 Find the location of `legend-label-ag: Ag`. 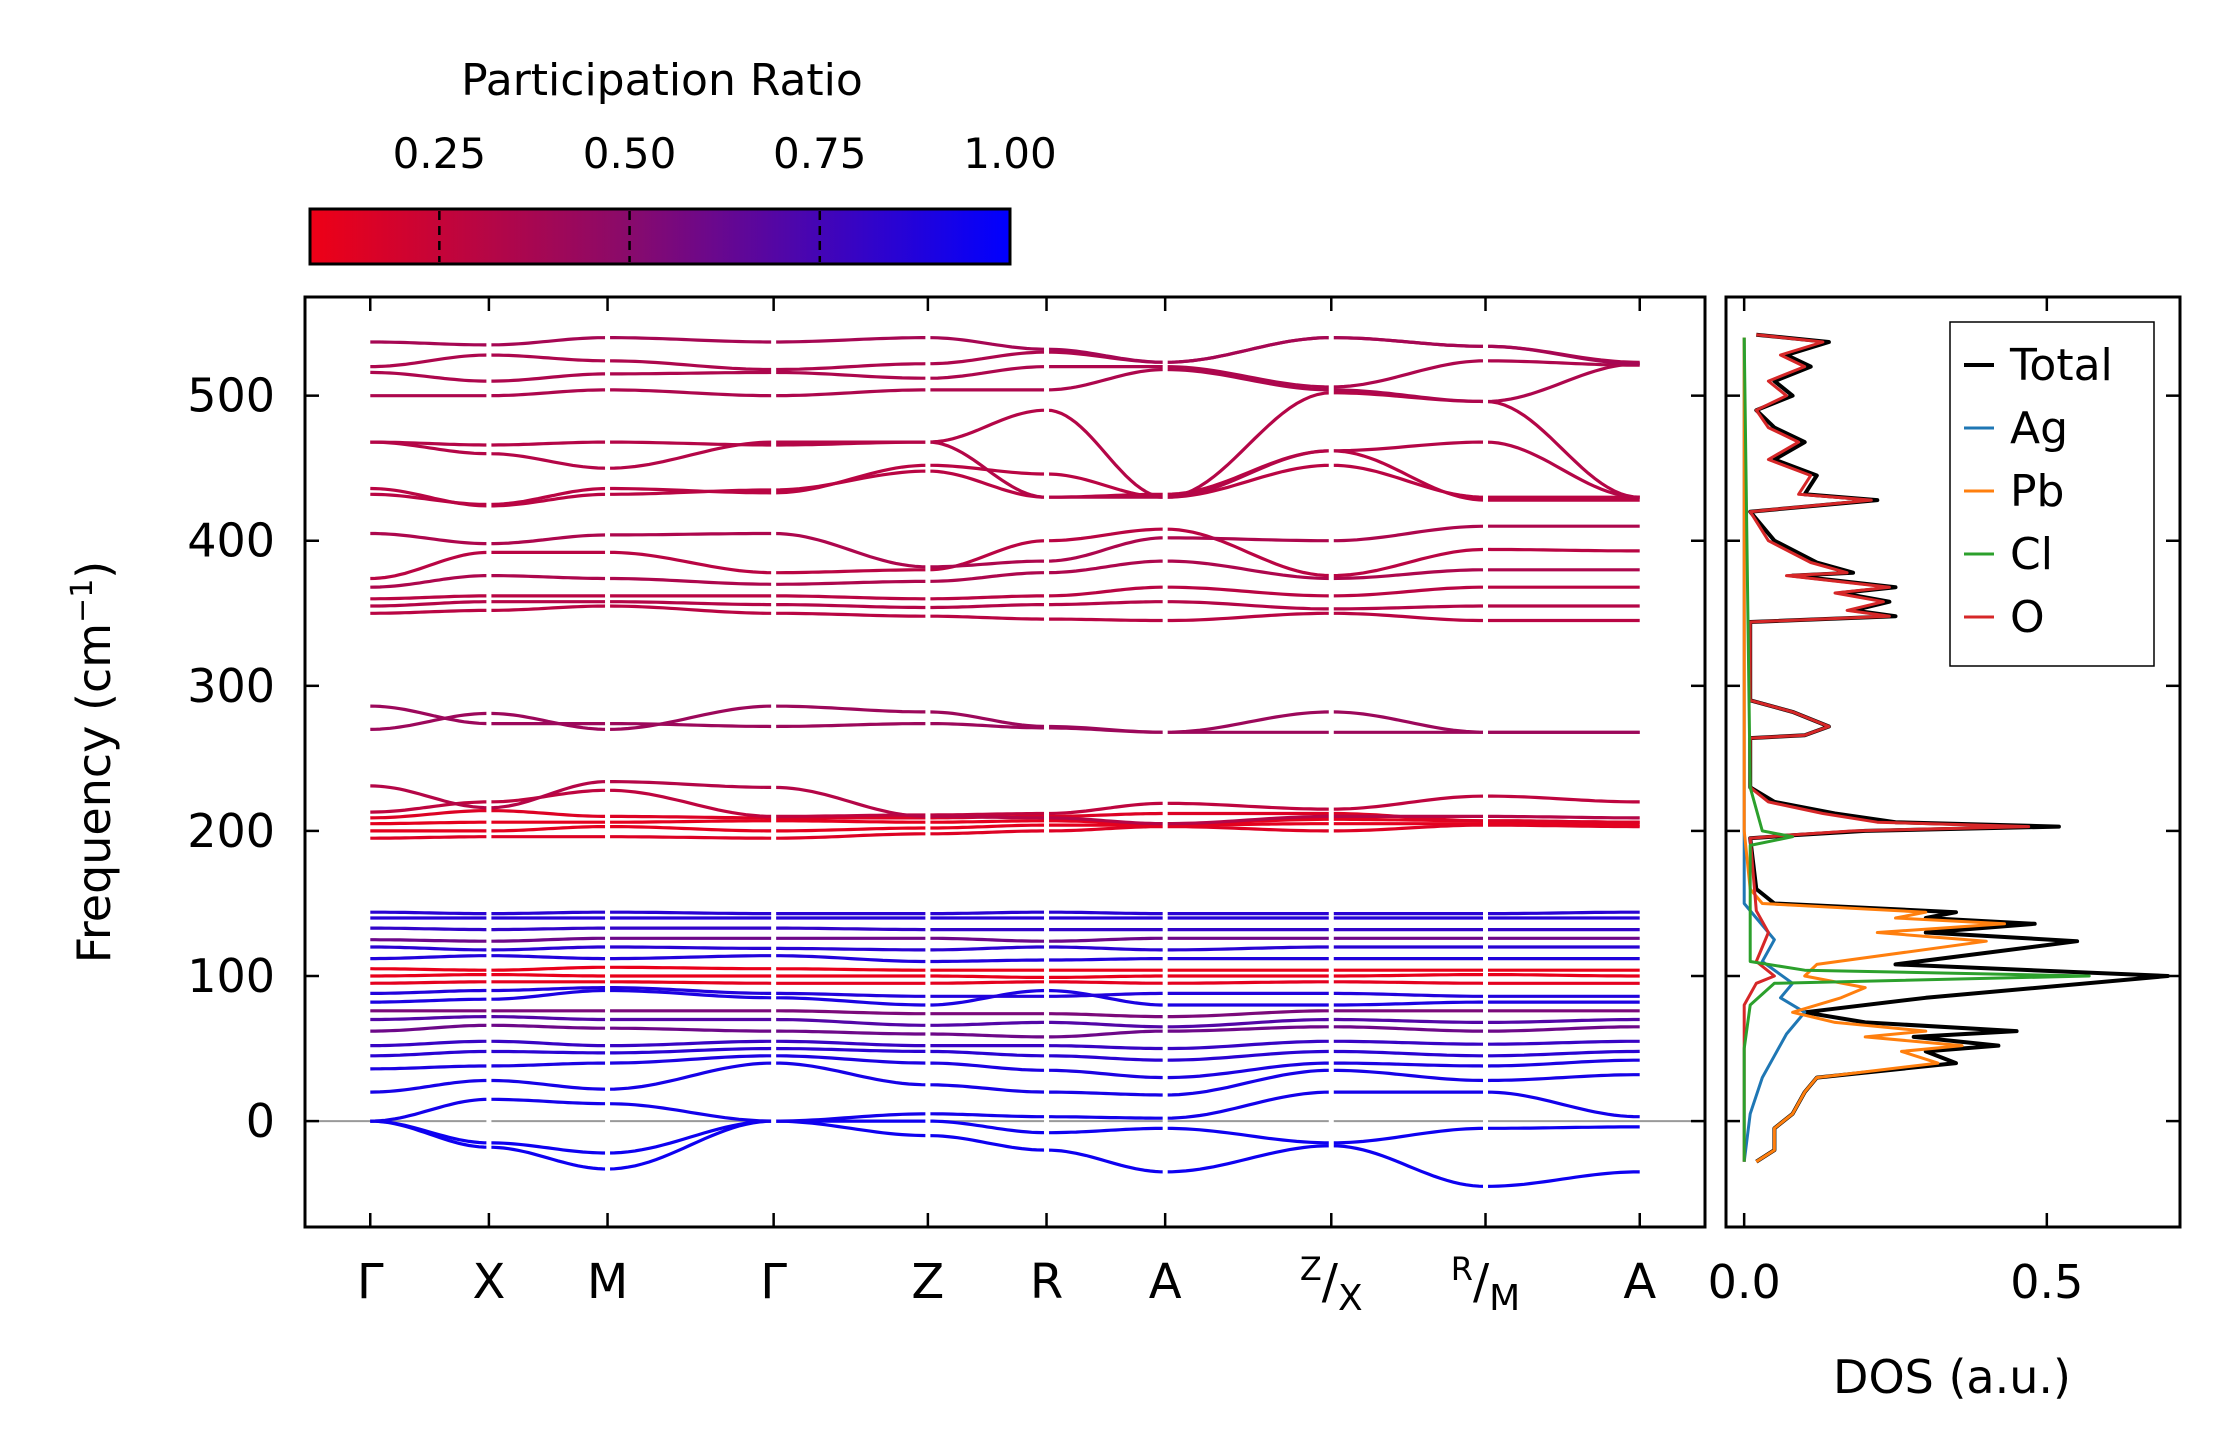

legend-label-ag: Ag is located at coordinates (2039, 428).